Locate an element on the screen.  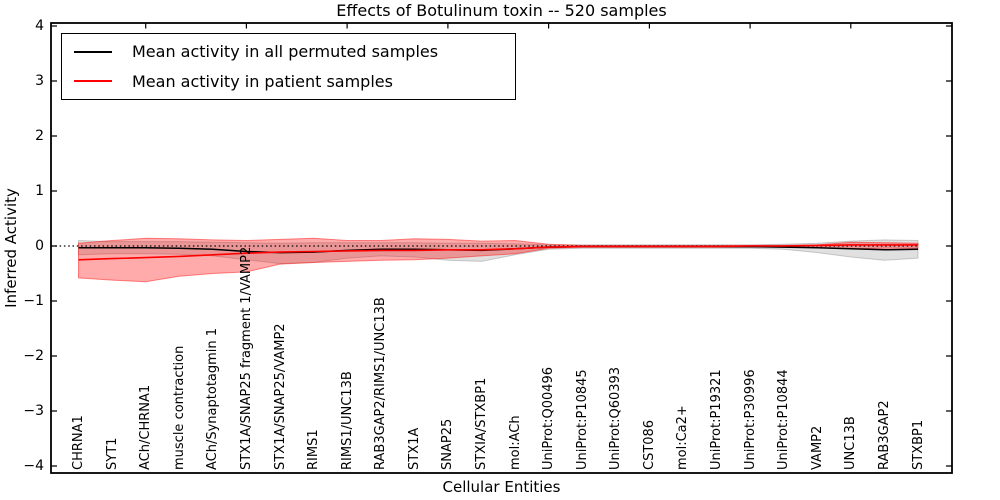
x-tick-label: mol:ACh is located at coordinates (515, 442).